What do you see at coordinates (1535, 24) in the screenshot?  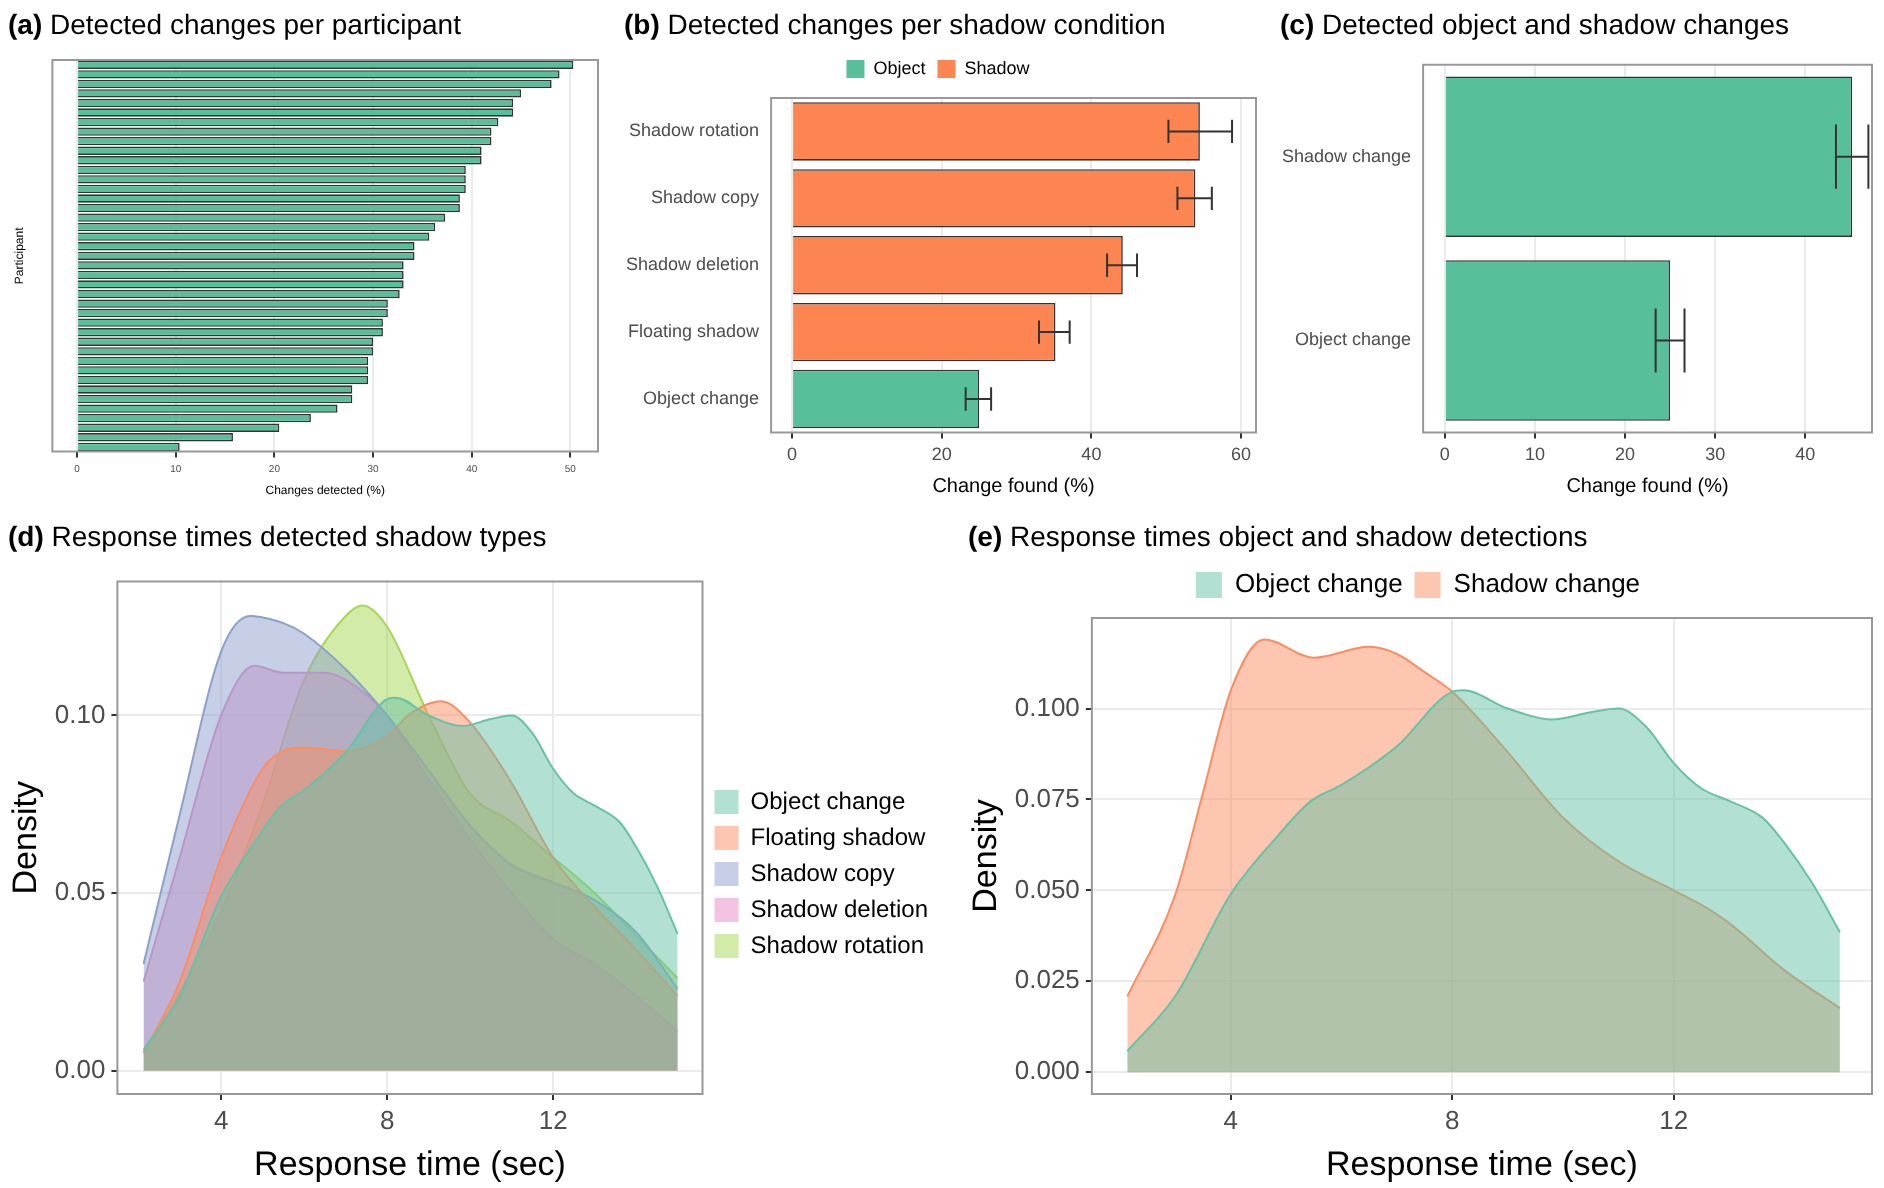 I see `chart-title: (c) Detected object and shadow changes` at bounding box center [1535, 24].